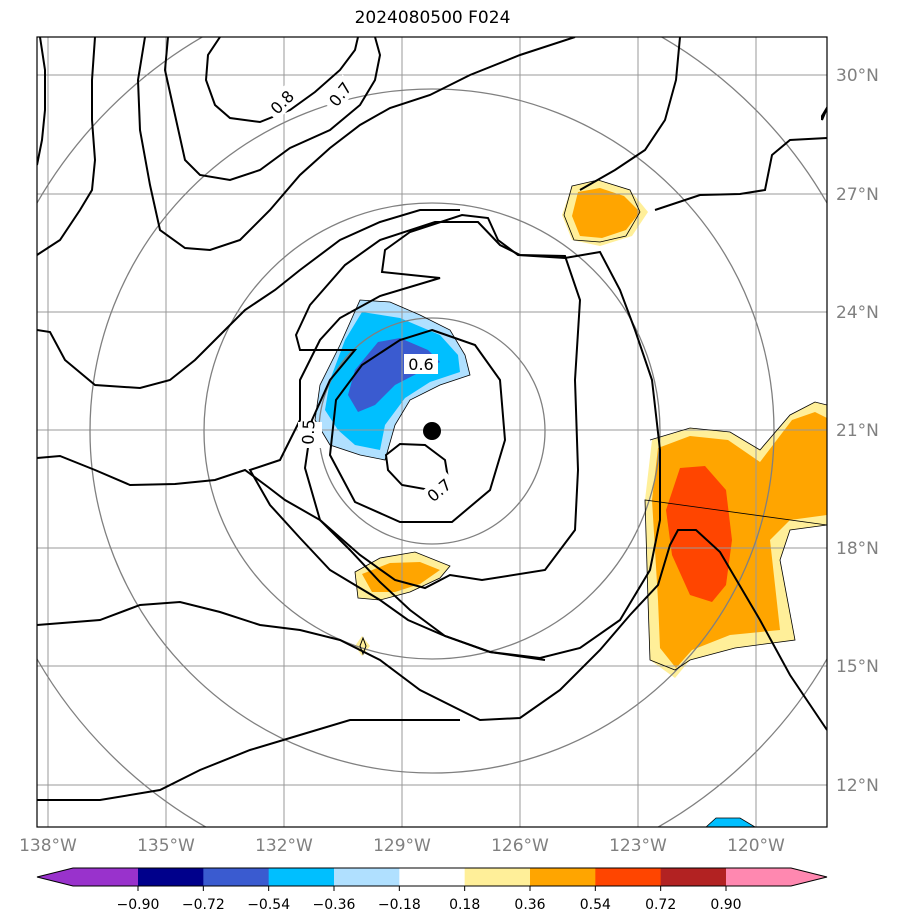 The image size is (897, 924). What do you see at coordinates (857, 313) in the screenshot?
I see `lat-label: 24°N` at bounding box center [857, 313].